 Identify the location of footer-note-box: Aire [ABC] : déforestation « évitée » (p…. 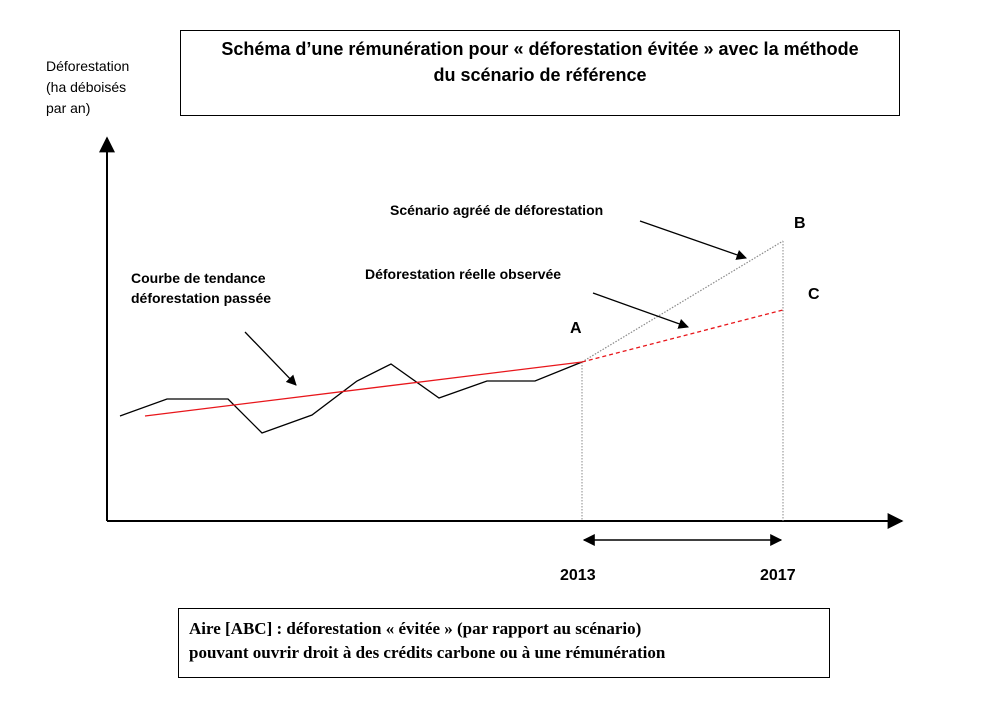
(504, 643).